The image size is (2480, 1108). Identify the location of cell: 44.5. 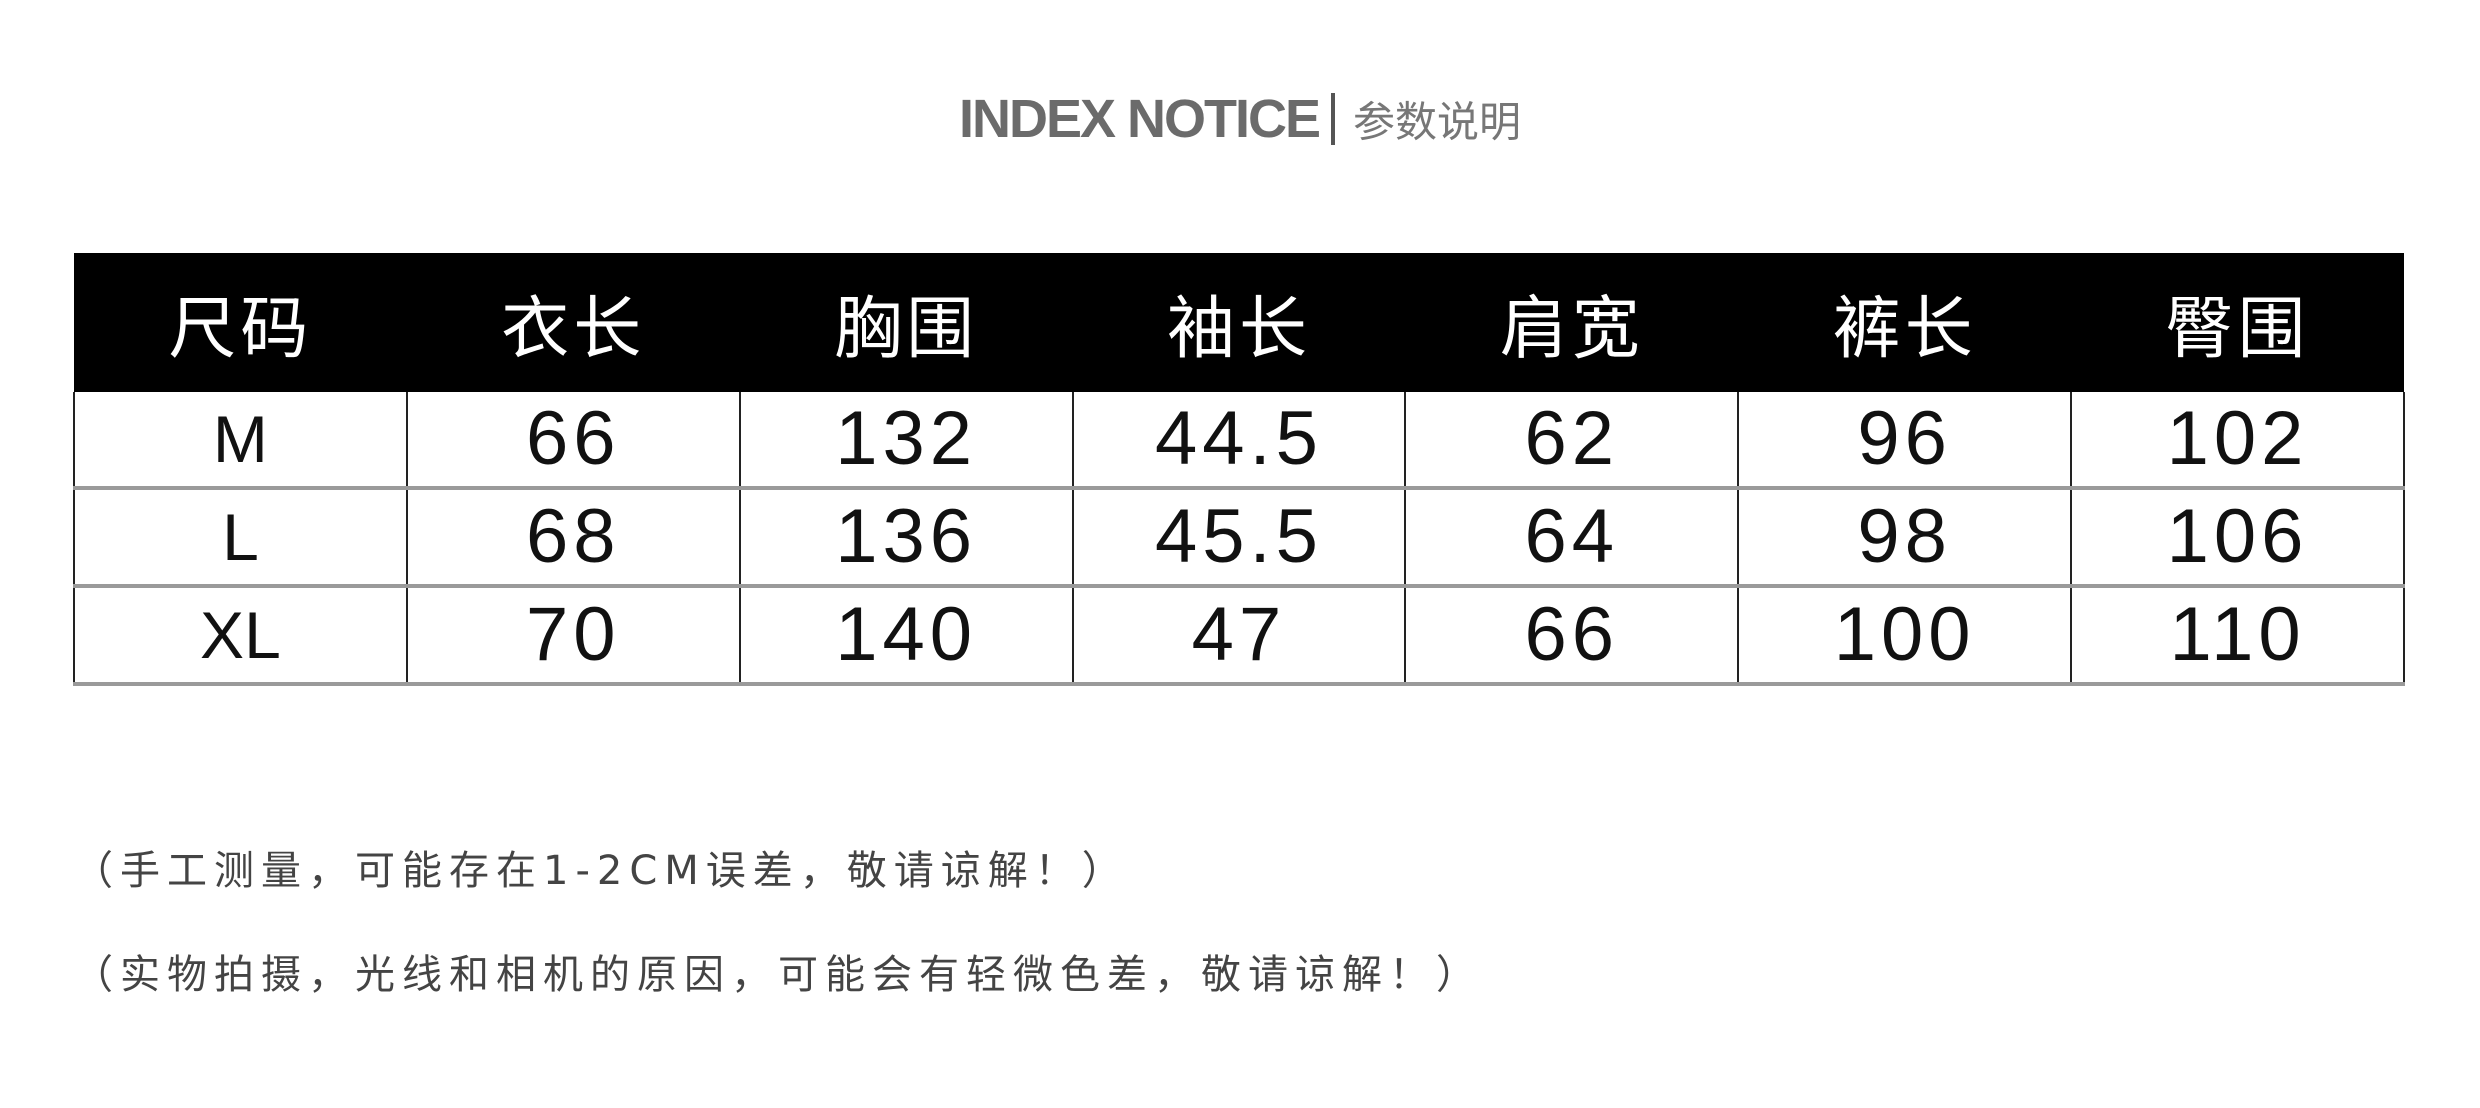
(1239, 441).